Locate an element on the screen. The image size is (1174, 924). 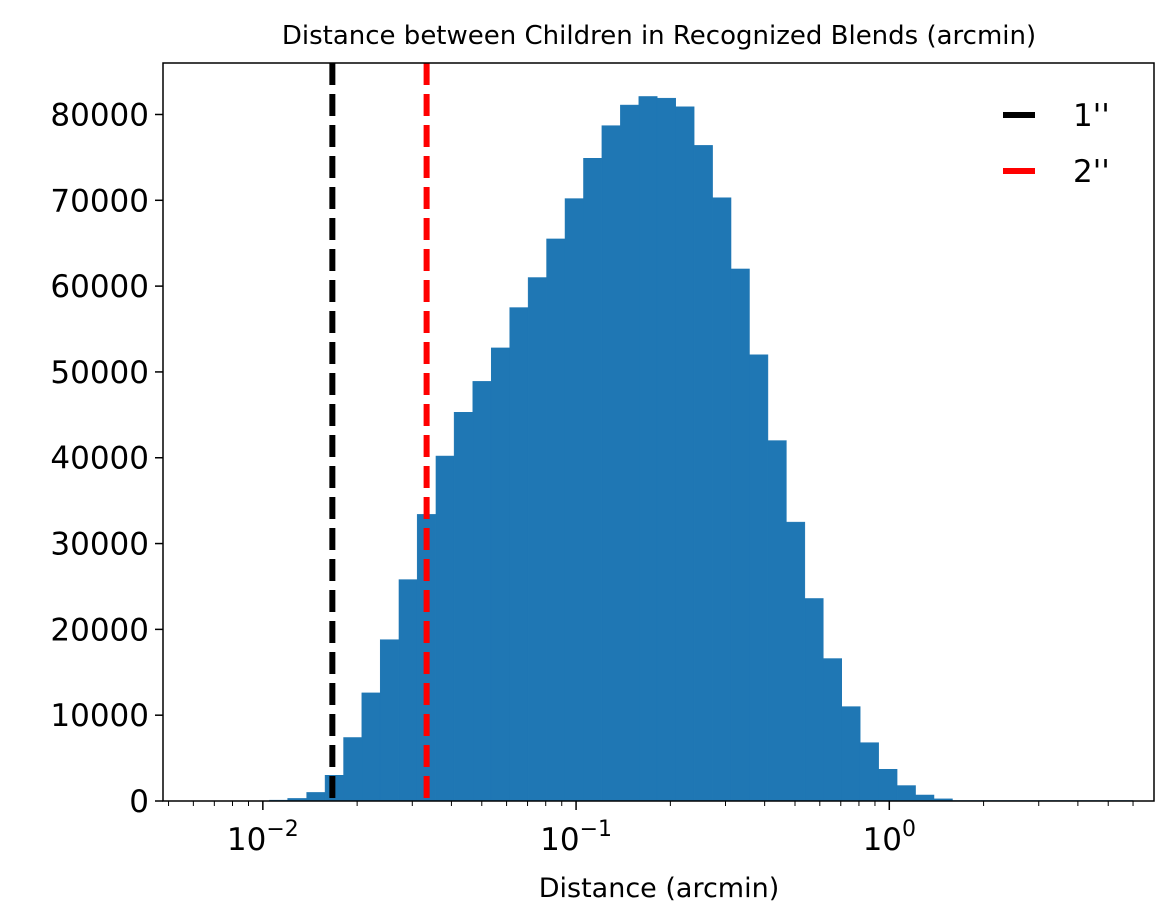
x-tick-label: 10⁰ is located at coordinates (889, 837).